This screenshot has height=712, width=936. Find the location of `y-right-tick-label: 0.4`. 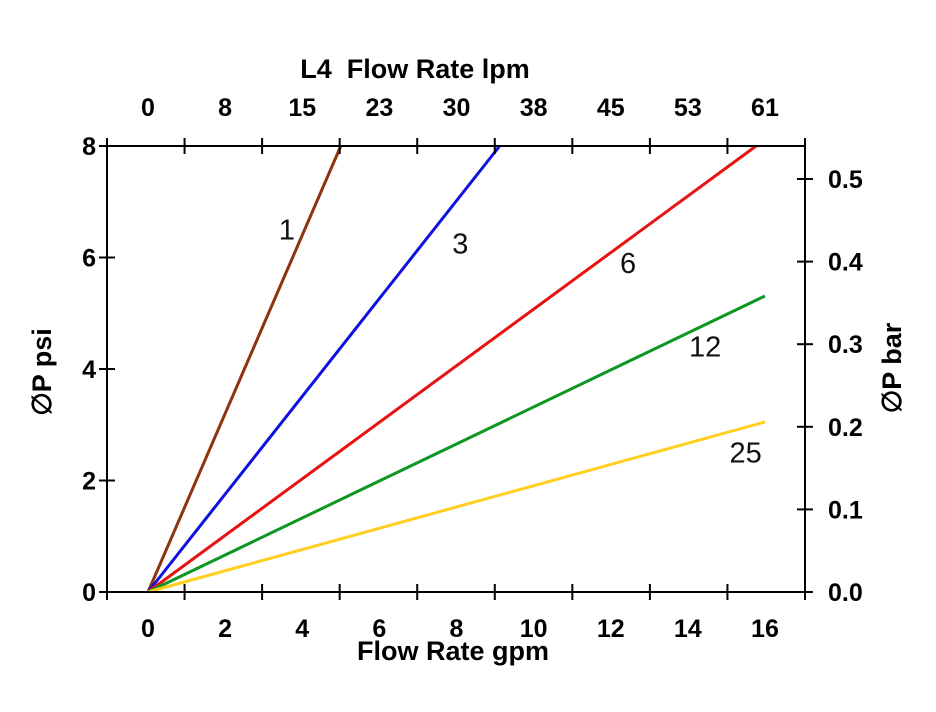

y-right-tick-label: 0.4 is located at coordinates (845, 263).